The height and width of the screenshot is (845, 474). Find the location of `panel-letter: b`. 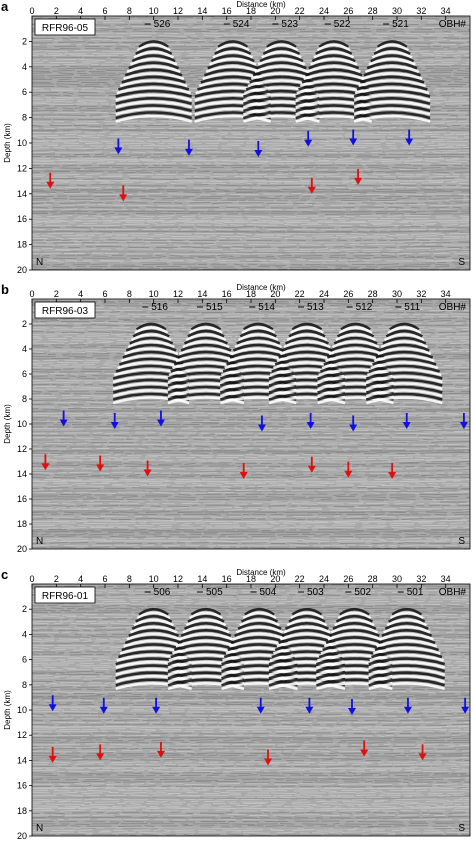

panel-letter: b is located at coordinates (5, 290).